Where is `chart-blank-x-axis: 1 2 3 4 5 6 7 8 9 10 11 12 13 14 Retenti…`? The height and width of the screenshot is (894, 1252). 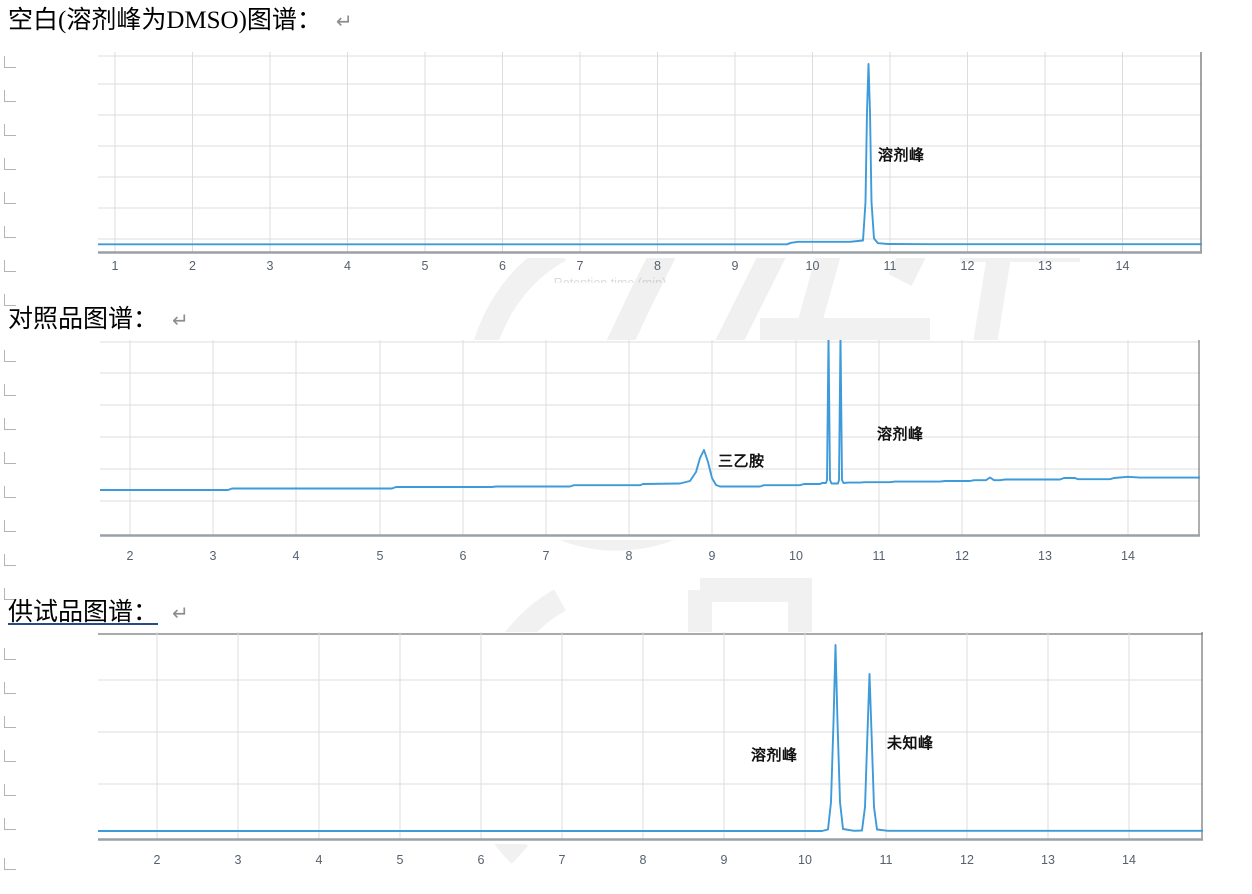
chart-blank-x-axis: 1 2 3 4 5 6 7 8 9 10 11 12 13 14 Retenti… is located at coordinates (650, 270).